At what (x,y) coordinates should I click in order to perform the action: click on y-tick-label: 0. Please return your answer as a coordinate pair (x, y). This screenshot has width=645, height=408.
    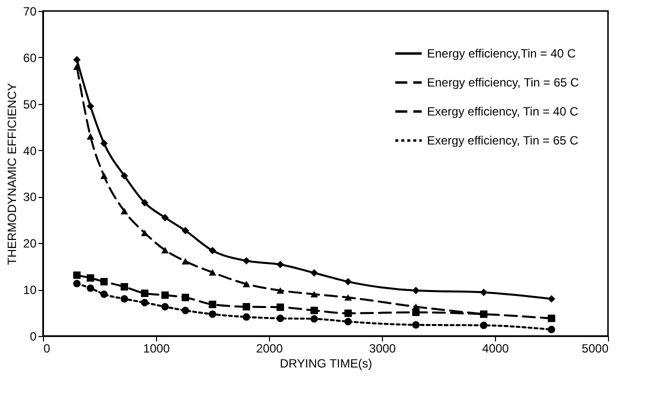
    Looking at the image, I should click on (33, 337).